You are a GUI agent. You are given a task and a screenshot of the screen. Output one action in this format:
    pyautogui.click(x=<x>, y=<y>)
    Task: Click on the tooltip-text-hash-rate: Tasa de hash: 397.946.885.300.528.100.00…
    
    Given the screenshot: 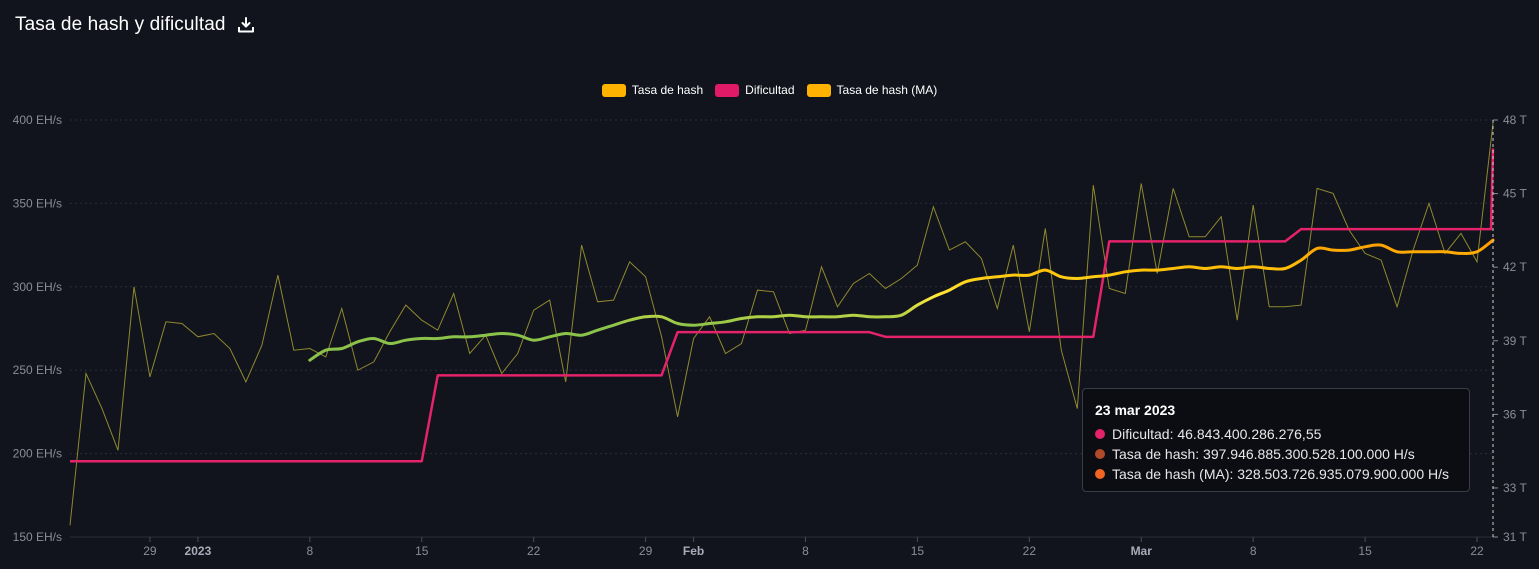 What is the action you would take?
    pyautogui.click(x=1263, y=454)
    